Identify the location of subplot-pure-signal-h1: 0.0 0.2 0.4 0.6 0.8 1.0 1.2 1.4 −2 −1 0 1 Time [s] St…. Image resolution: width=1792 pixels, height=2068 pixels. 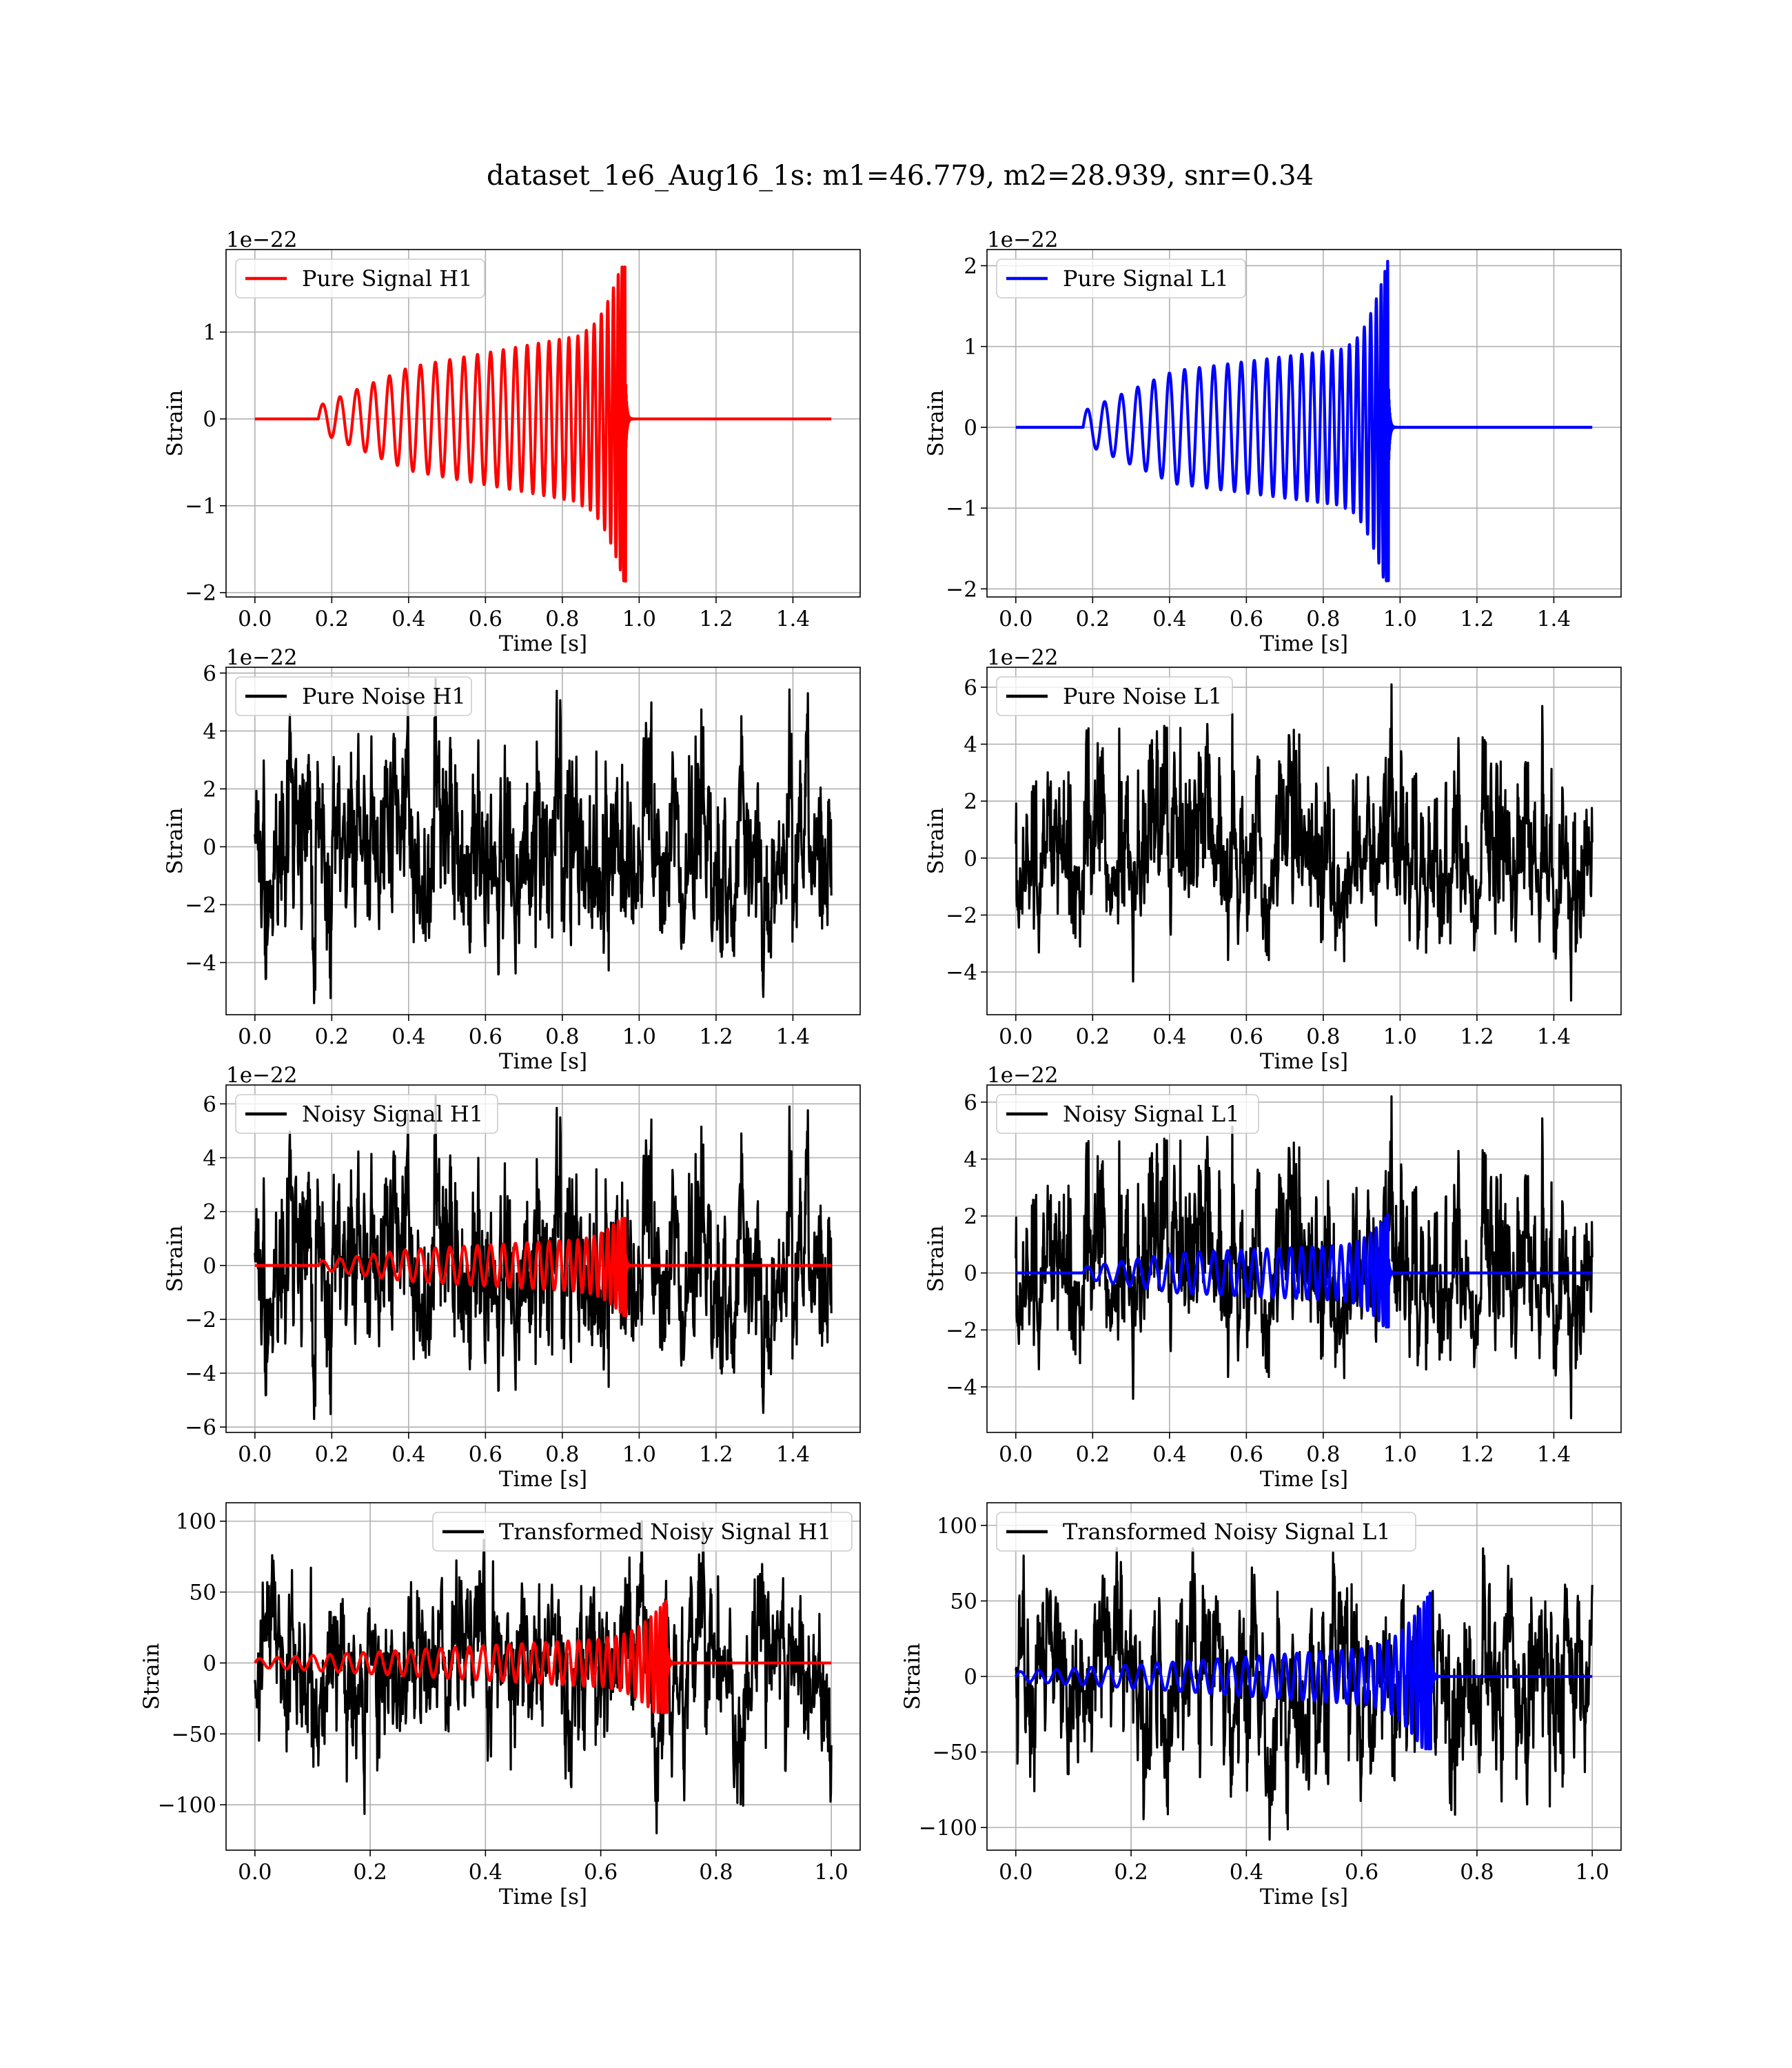
(512, 441).